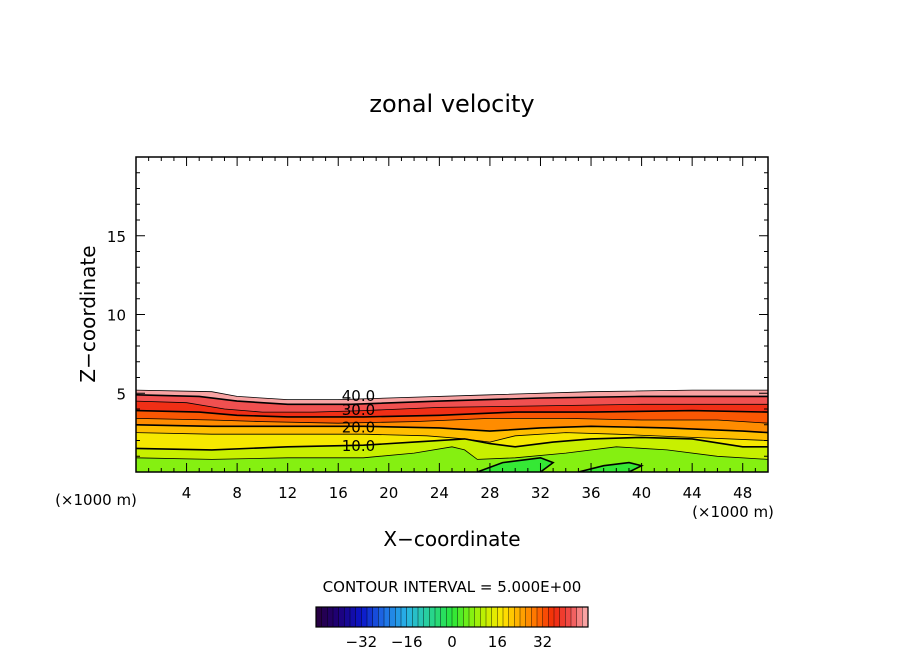 The image size is (904, 654). What do you see at coordinates (451, 104) in the screenshot?
I see `chart-title: zonal velocity` at bounding box center [451, 104].